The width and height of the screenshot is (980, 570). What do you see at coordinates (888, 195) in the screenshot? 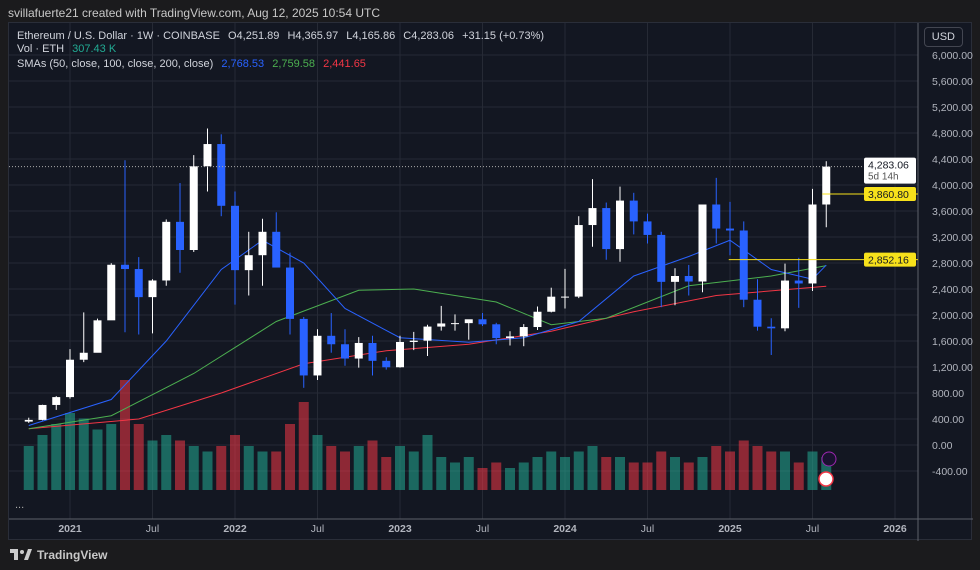
I see `level-price-label: 3,860.80` at bounding box center [888, 195].